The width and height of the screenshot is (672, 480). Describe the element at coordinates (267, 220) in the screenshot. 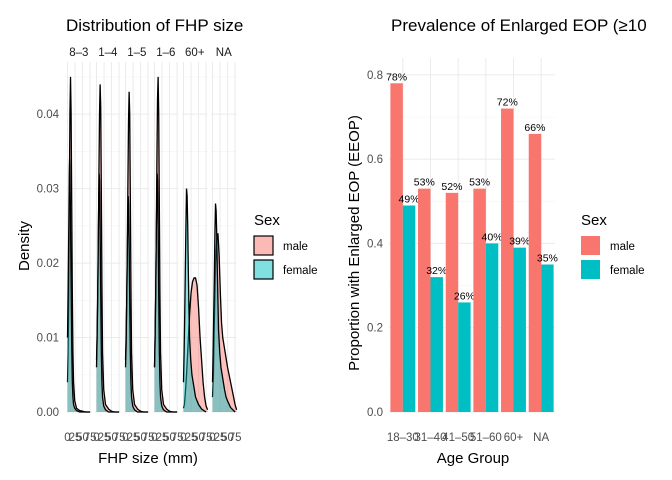

I see `density-legend-title: Sex` at that location.